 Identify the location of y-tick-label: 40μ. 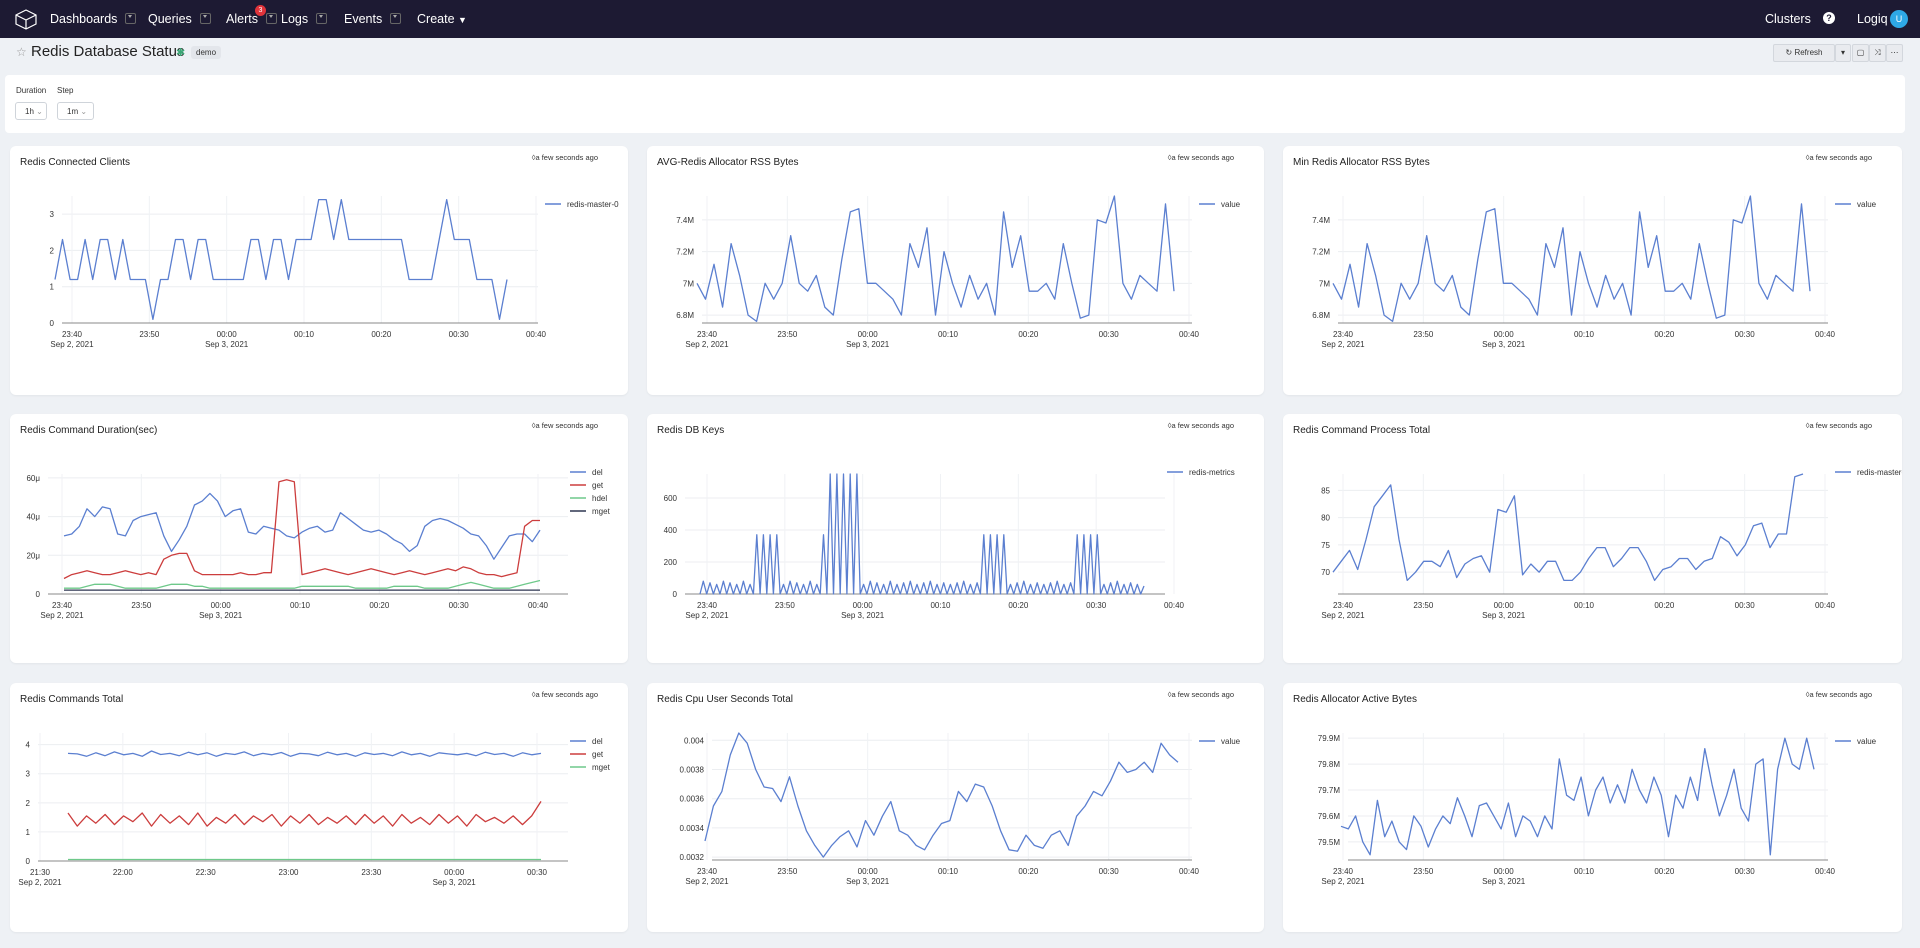
(33, 517).